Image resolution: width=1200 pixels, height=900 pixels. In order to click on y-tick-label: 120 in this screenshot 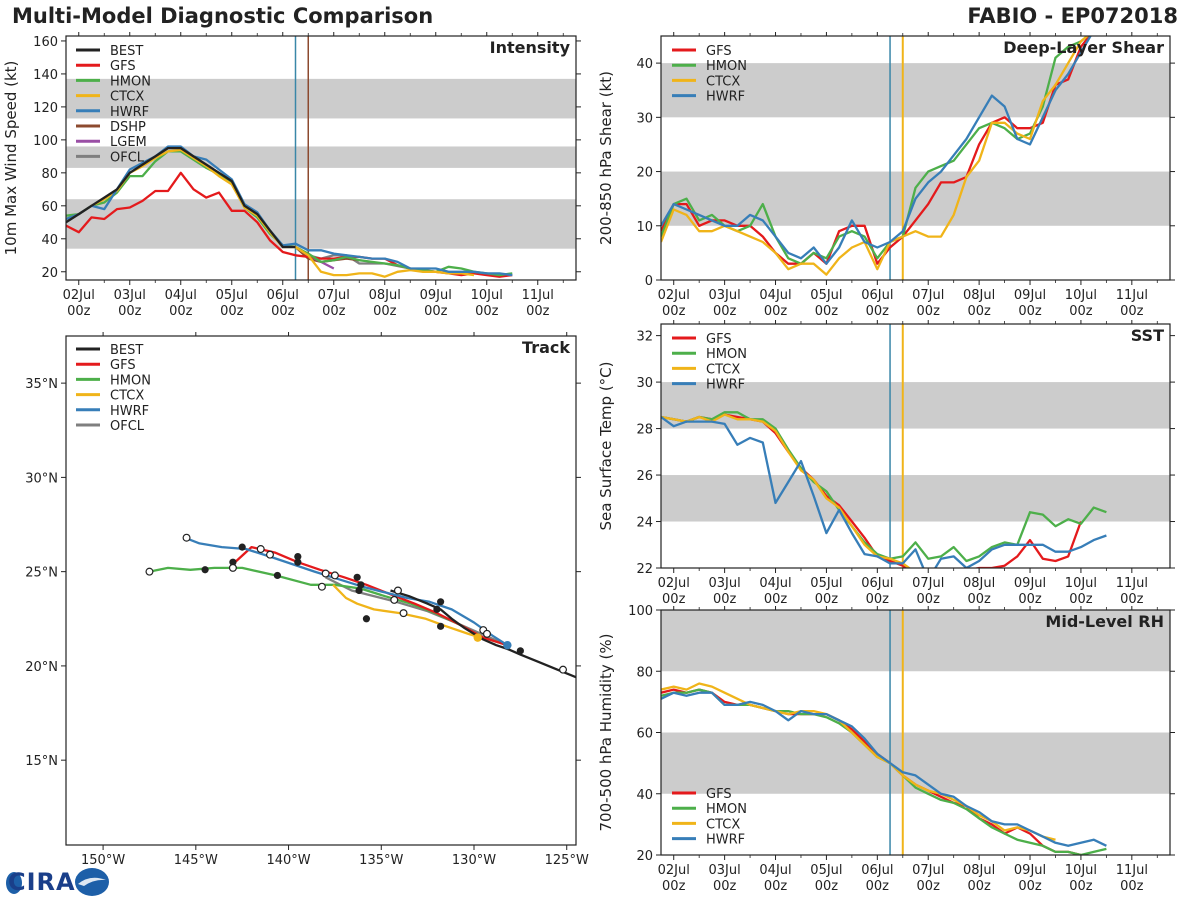, I will do `click(45, 108)`.